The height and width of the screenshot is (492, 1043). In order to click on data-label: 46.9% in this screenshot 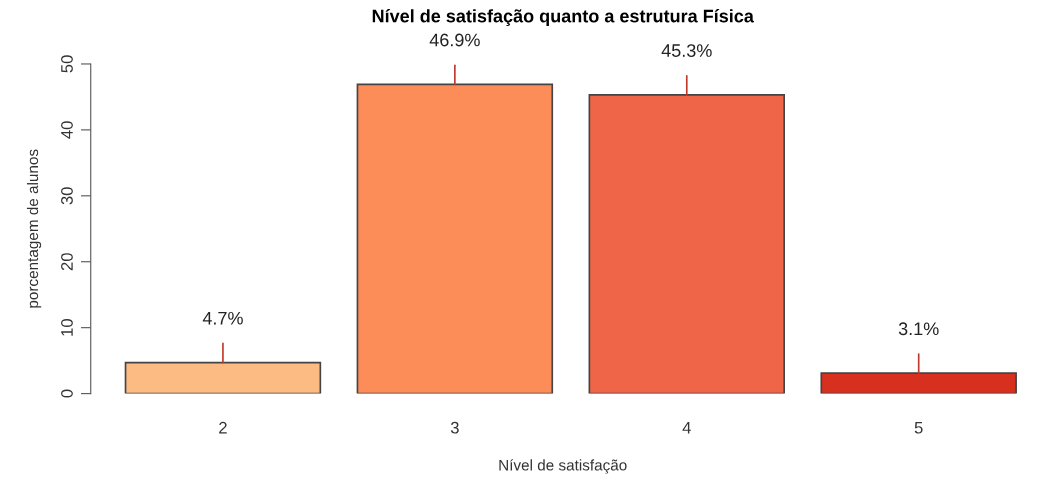, I will do `click(454, 40)`.